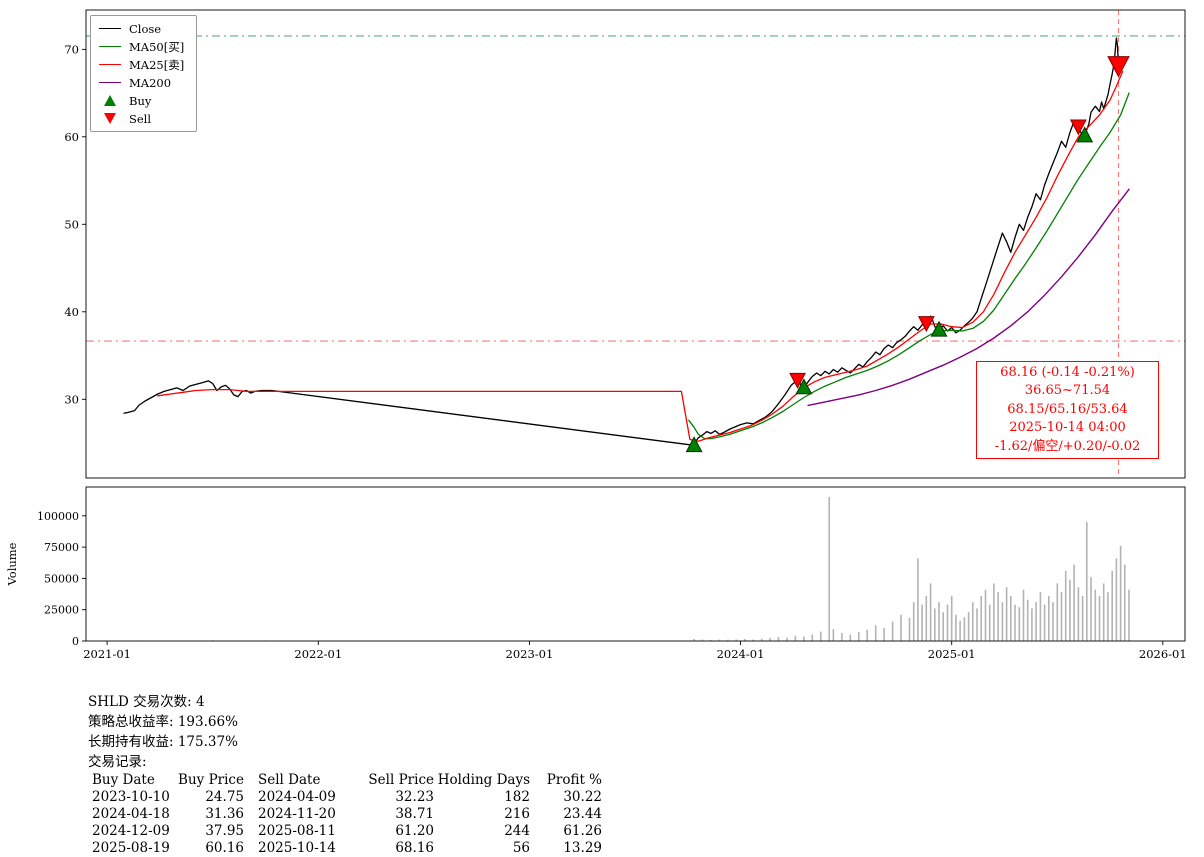 The width and height of the screenshot is (1204, 857). Describe the element at coordinates (224, 831) in the screenshot. I see `buy-price: 37.95` at that location.